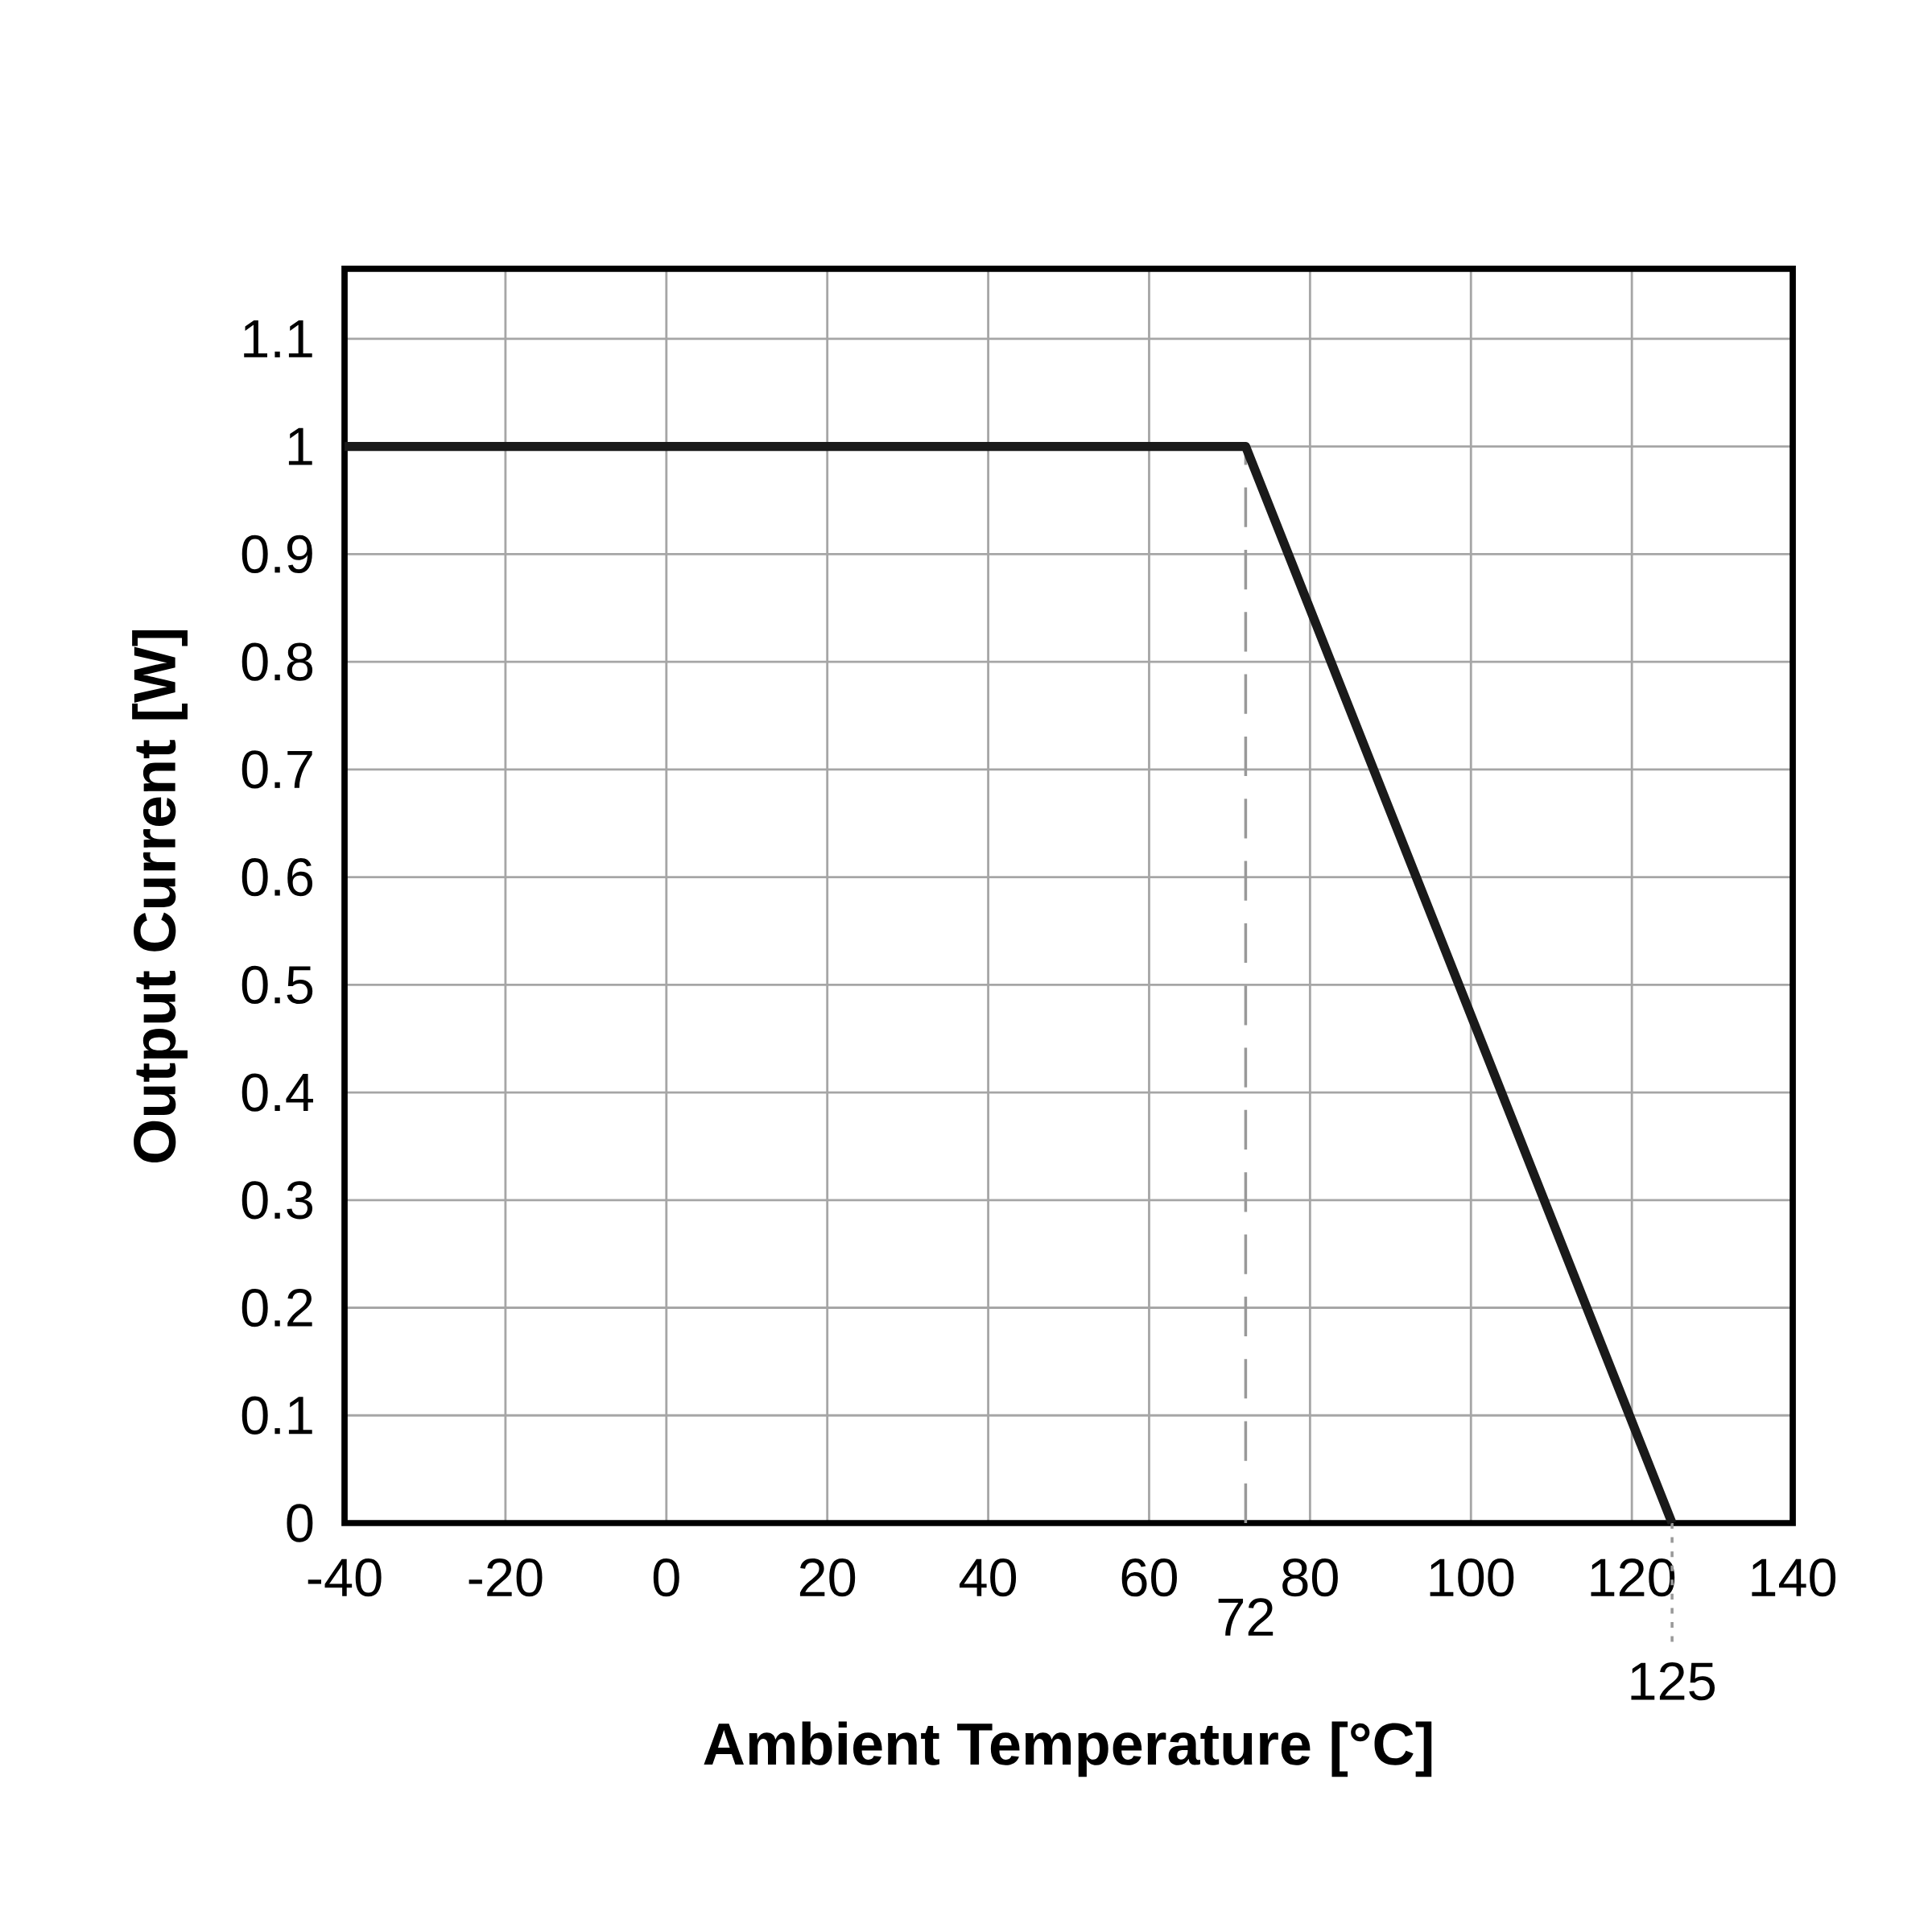 The width and height of the screenshot is (1932, 1932). Describe the element at coordinates (277, 554) in the screenshot. I see `y-tick-label: 0.9` at that location.